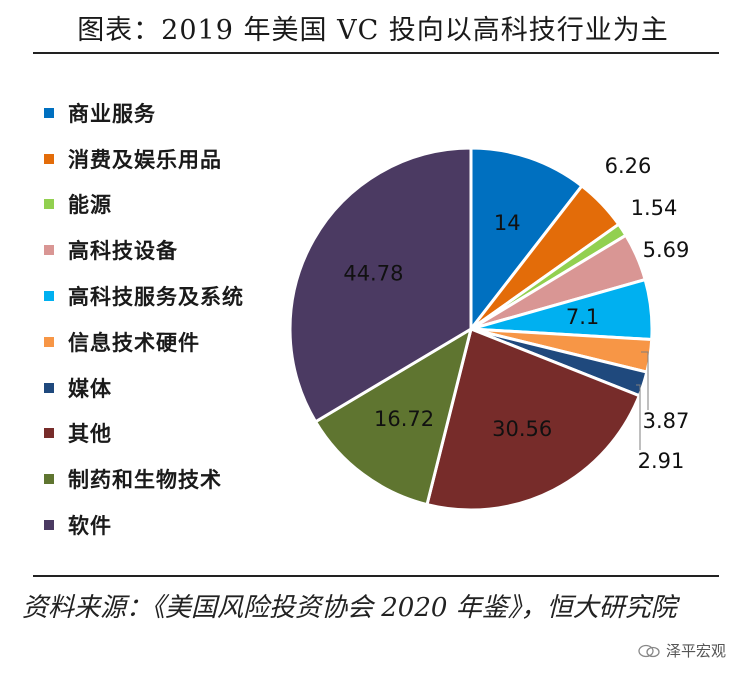  What do you see at coordinates (666, 250) in the screenshot?
I see `slice-value-label: 5.69` at bounding box center [666, 250].